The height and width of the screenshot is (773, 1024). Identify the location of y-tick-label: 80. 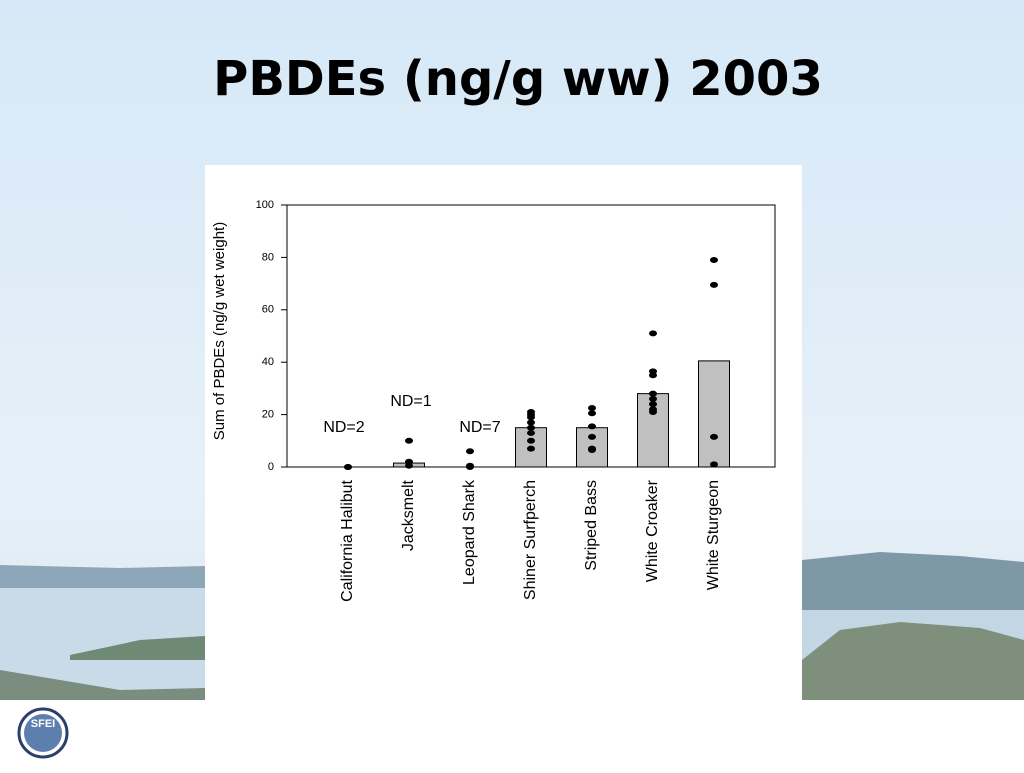
(268, 257).